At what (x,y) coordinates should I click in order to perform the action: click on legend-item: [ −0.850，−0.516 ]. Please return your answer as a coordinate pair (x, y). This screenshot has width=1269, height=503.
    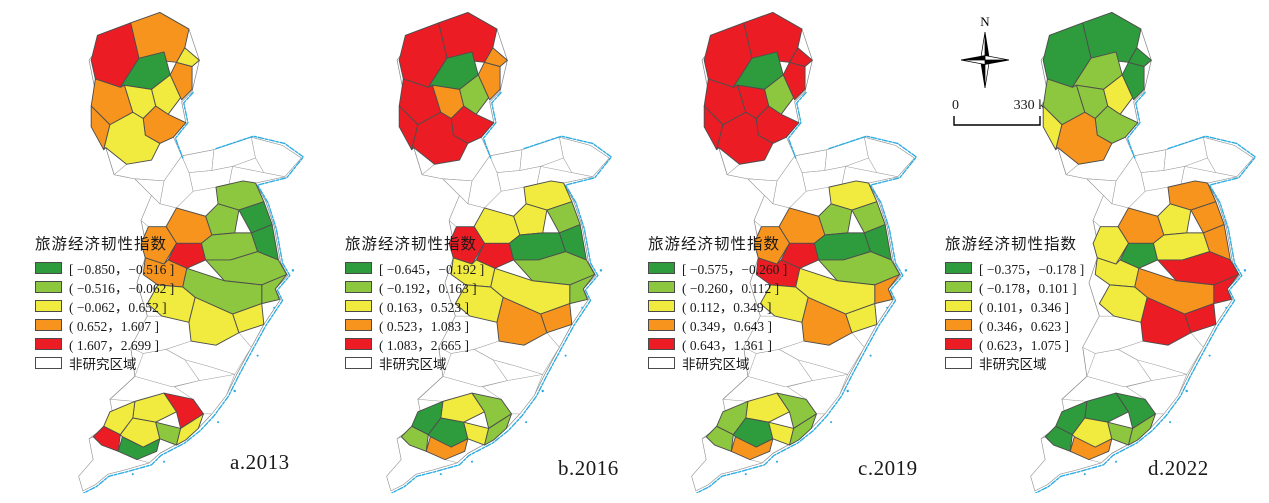
    Looking at the image, I should click on (124, 268).